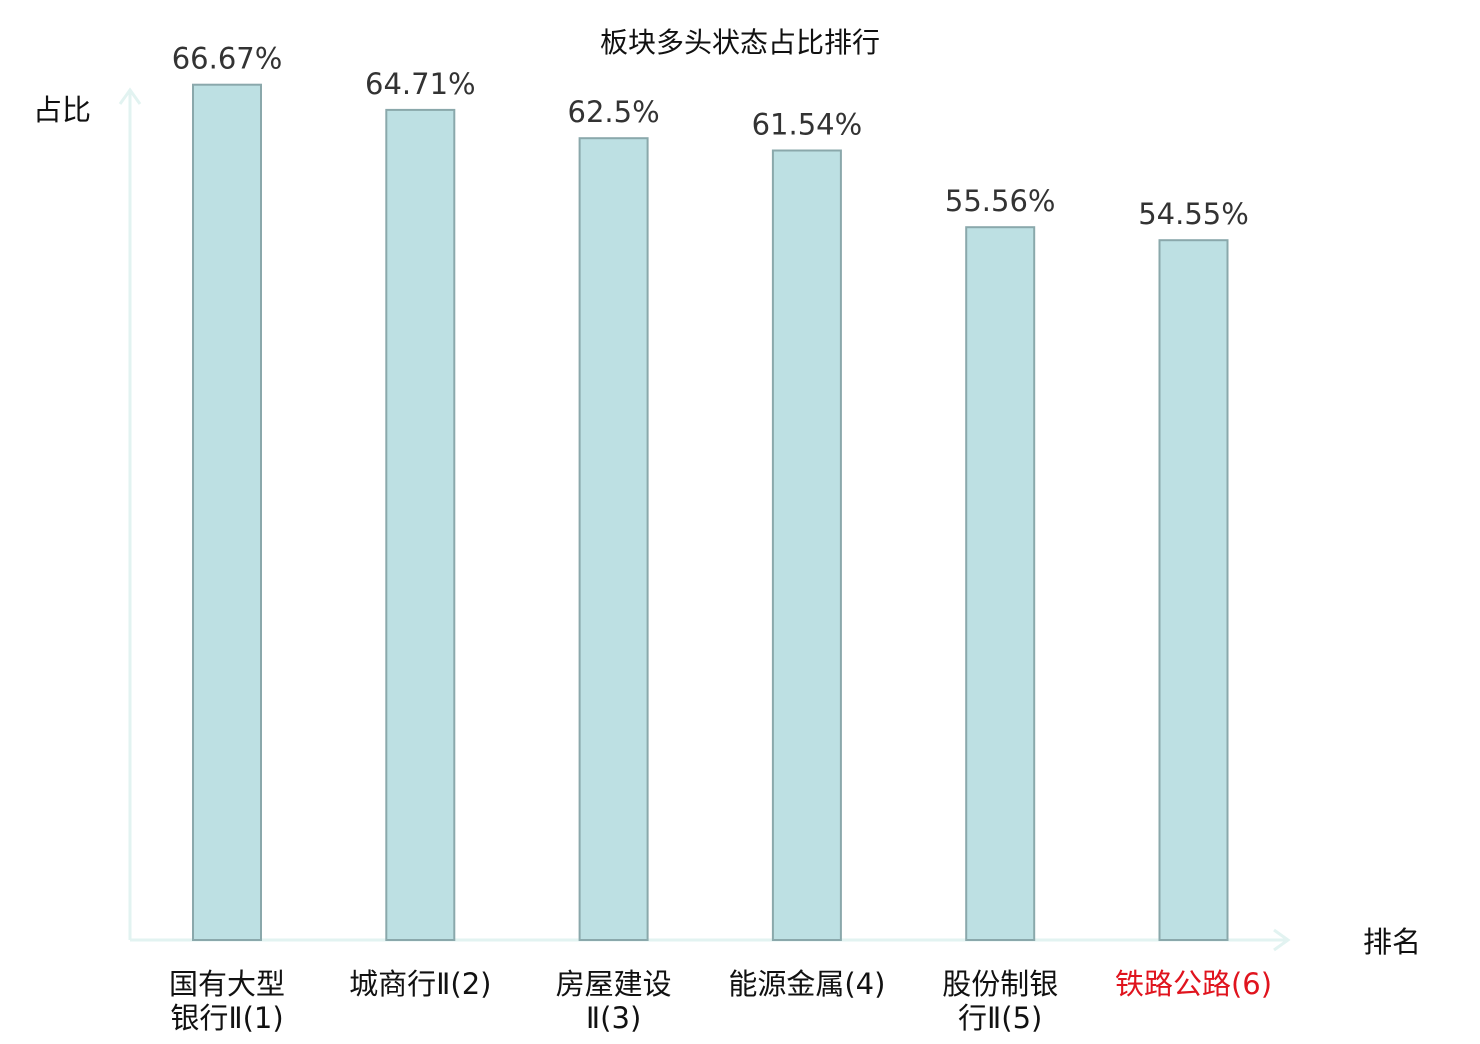  I want to click on data-labels: 66.67% 64.71% 62.5% 61.54% 55.56% 54.55%, so click(710, 137).